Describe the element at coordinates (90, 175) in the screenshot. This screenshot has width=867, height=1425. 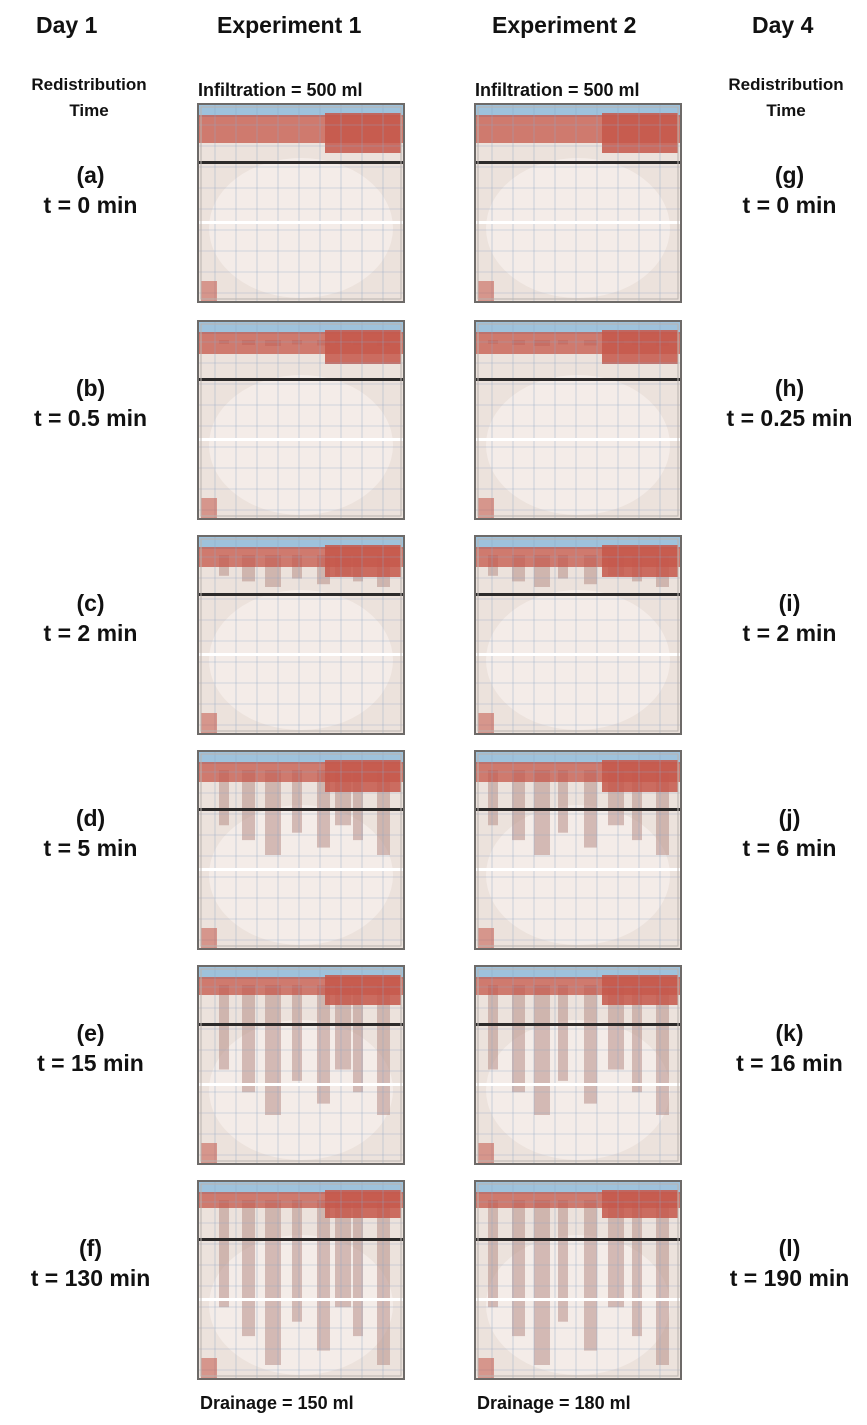
I see `panel-letter: (a)` at that location.